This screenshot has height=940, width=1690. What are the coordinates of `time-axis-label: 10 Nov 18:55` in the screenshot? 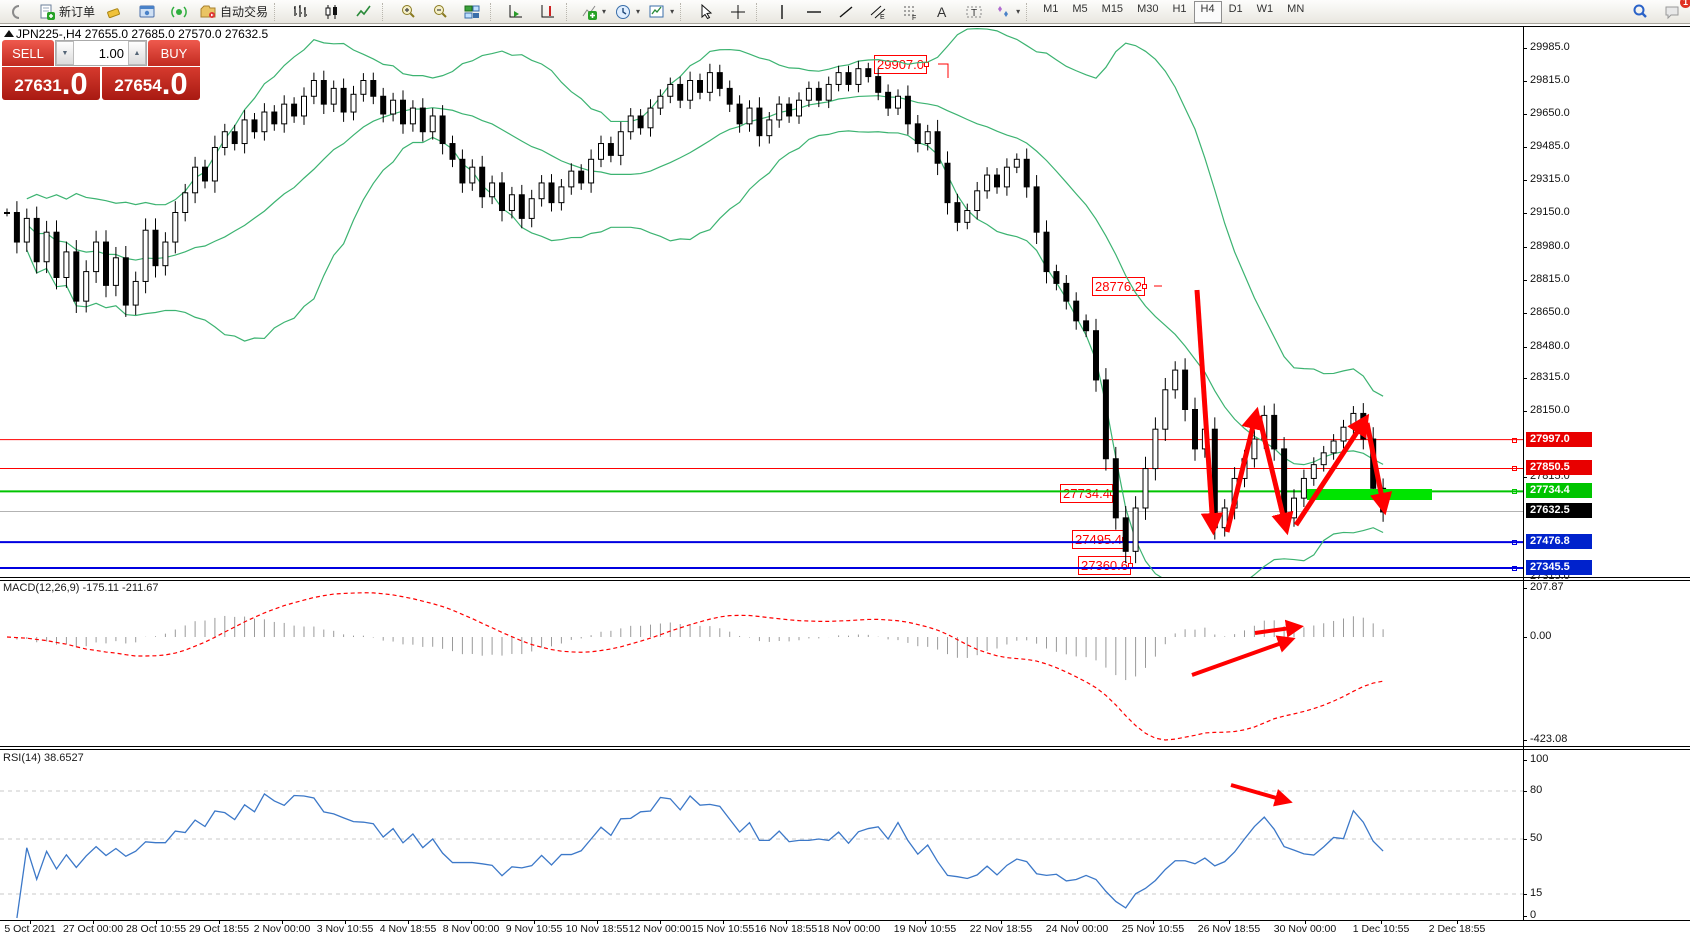 It's located at (597, 929).